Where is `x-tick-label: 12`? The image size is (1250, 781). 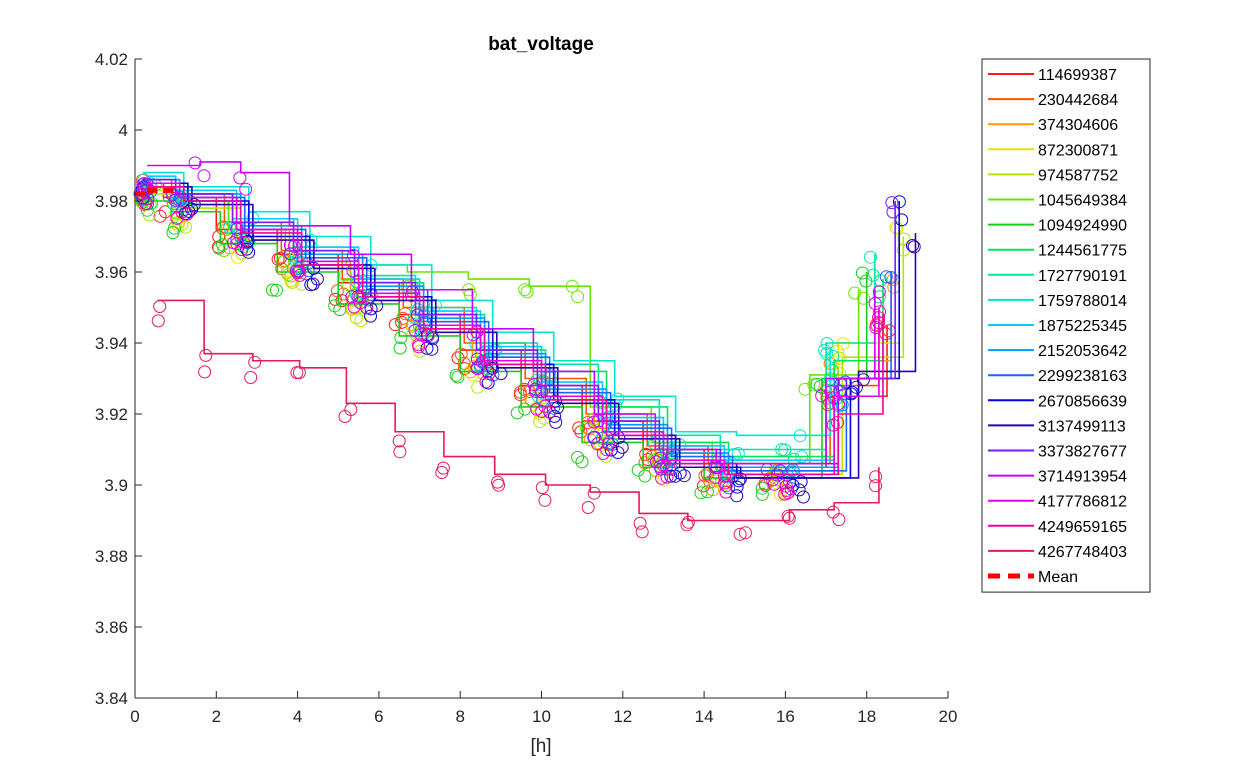 x-tick-label: 12 is located at coordinates (622, 716).